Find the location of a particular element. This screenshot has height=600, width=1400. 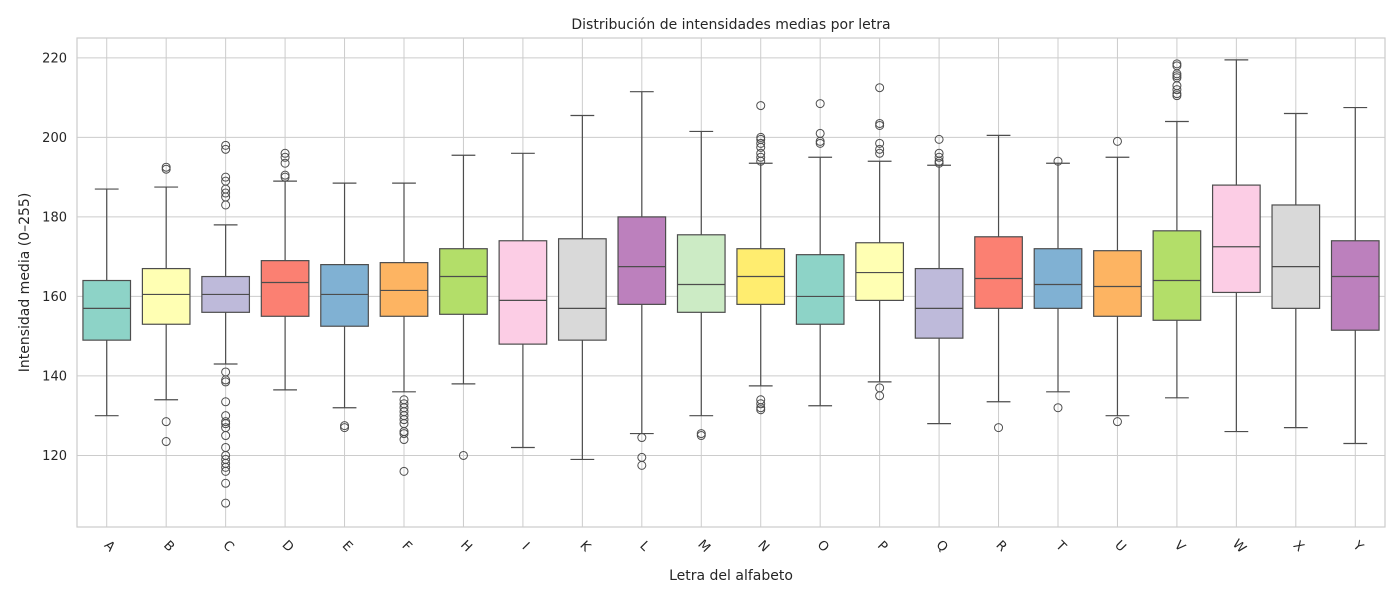

y-tick-label: 220 is located at coordinates (54, 58).